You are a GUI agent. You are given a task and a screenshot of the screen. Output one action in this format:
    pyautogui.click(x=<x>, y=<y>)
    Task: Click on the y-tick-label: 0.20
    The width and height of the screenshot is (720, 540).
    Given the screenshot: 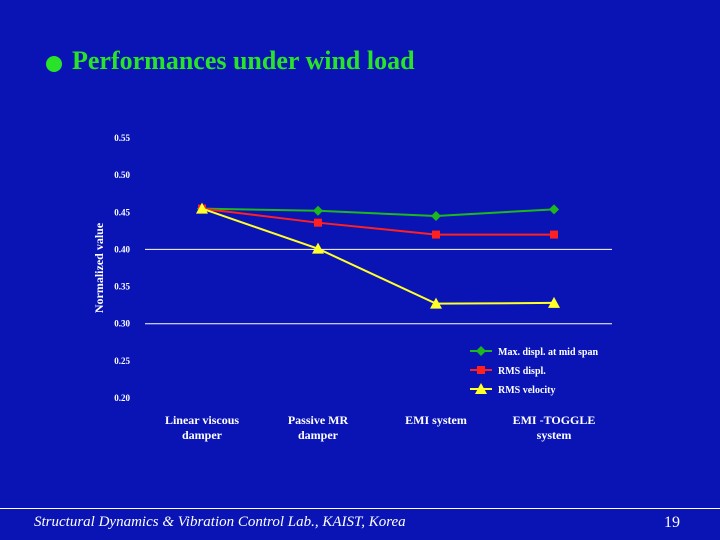 What is the action you would take?
    pyautogui.click(x=122, y=398)
    